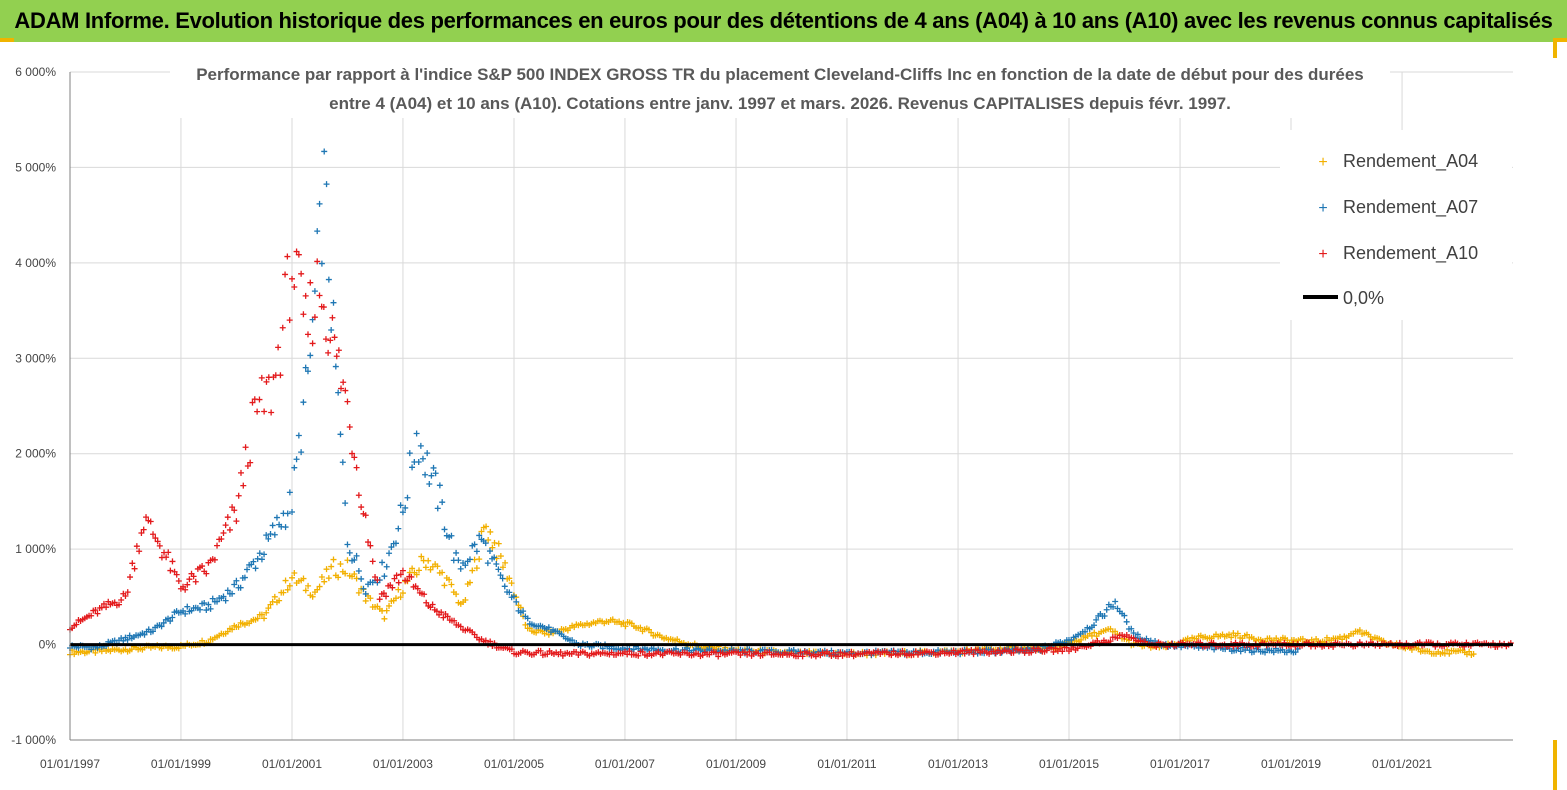 The height and width of the screenshot is (790, 1567). What do you see at coordinates (514, 764) in the screenshot?
I see `x-tick-label: 01/01/2005` at bounding box center [514, 764].